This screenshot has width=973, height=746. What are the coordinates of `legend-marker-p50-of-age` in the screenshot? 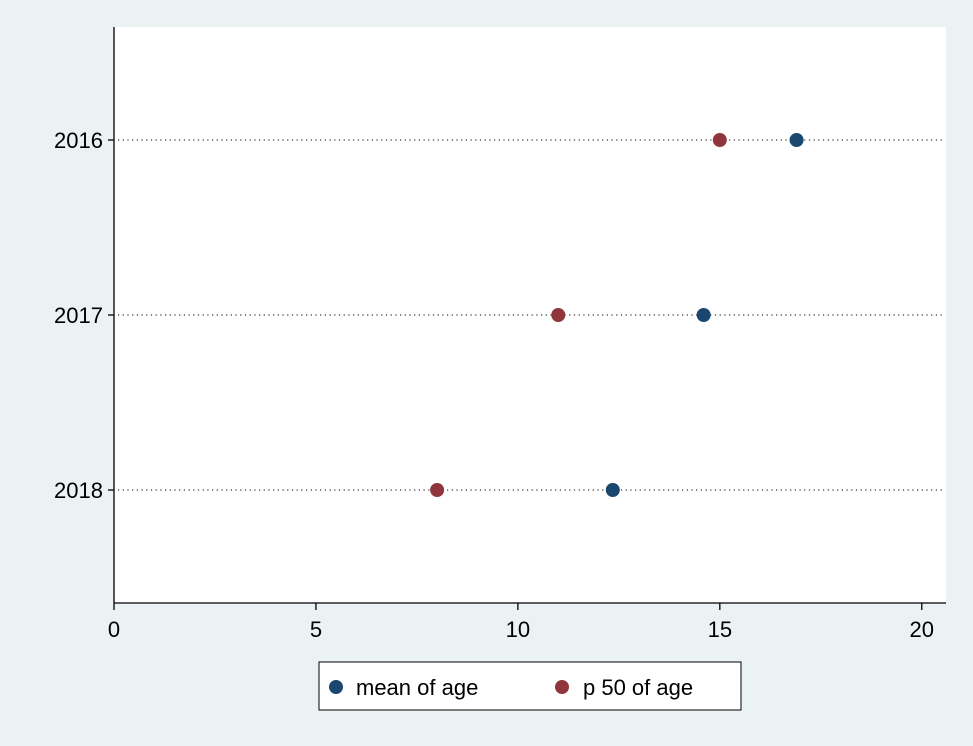 It's located at (562, 687).